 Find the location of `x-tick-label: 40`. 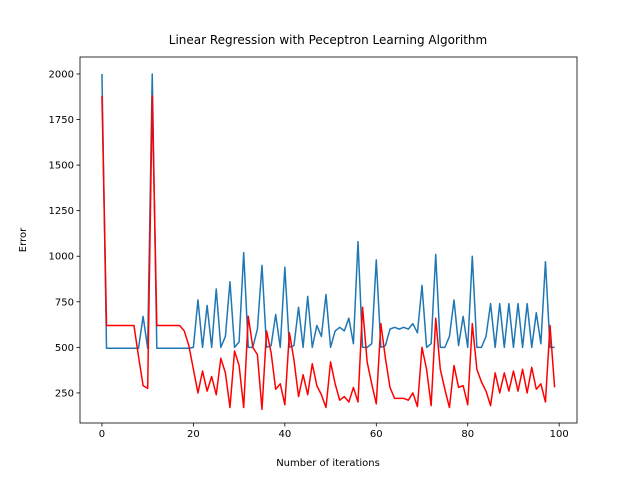

x-tick-label: 40 is located at coordinates (284, 434).